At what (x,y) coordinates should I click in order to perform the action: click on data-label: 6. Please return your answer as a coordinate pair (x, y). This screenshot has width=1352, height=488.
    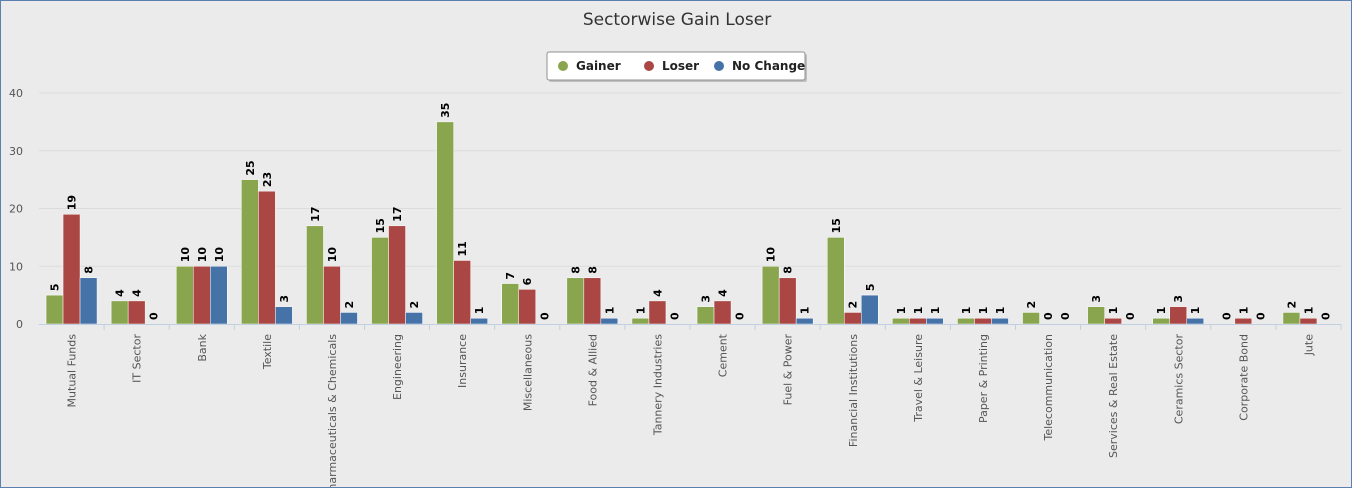
    Looking at the image, I should click on (527, 281).